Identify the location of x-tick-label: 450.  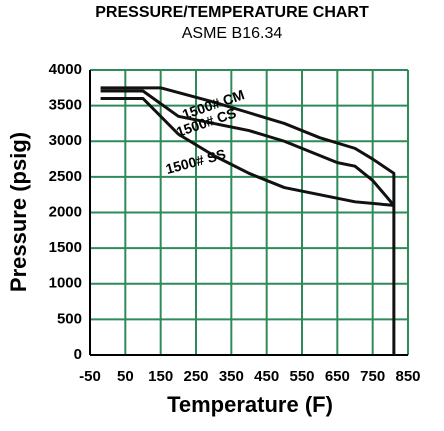
(266, 376).